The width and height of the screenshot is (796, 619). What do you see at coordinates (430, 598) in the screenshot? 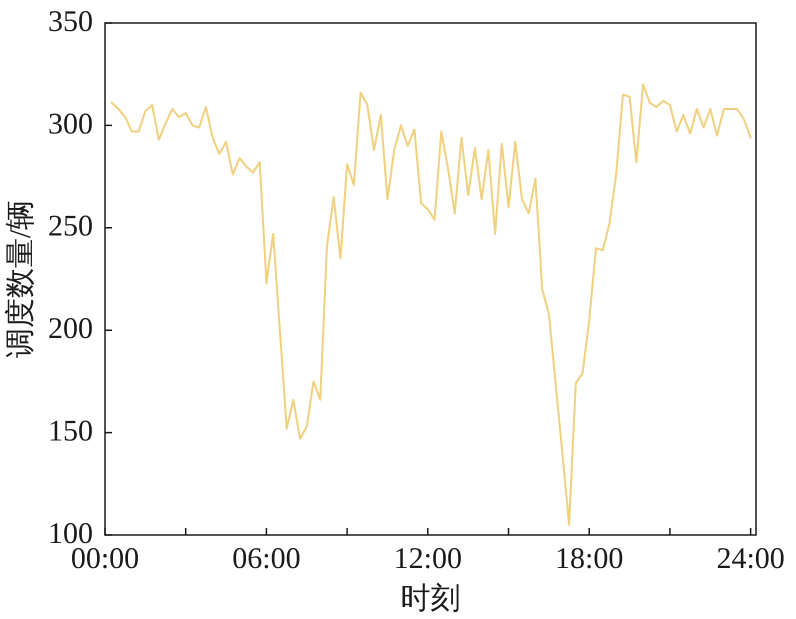
I see `x-axis-title: 时刻` at bounding box center [430, 598].